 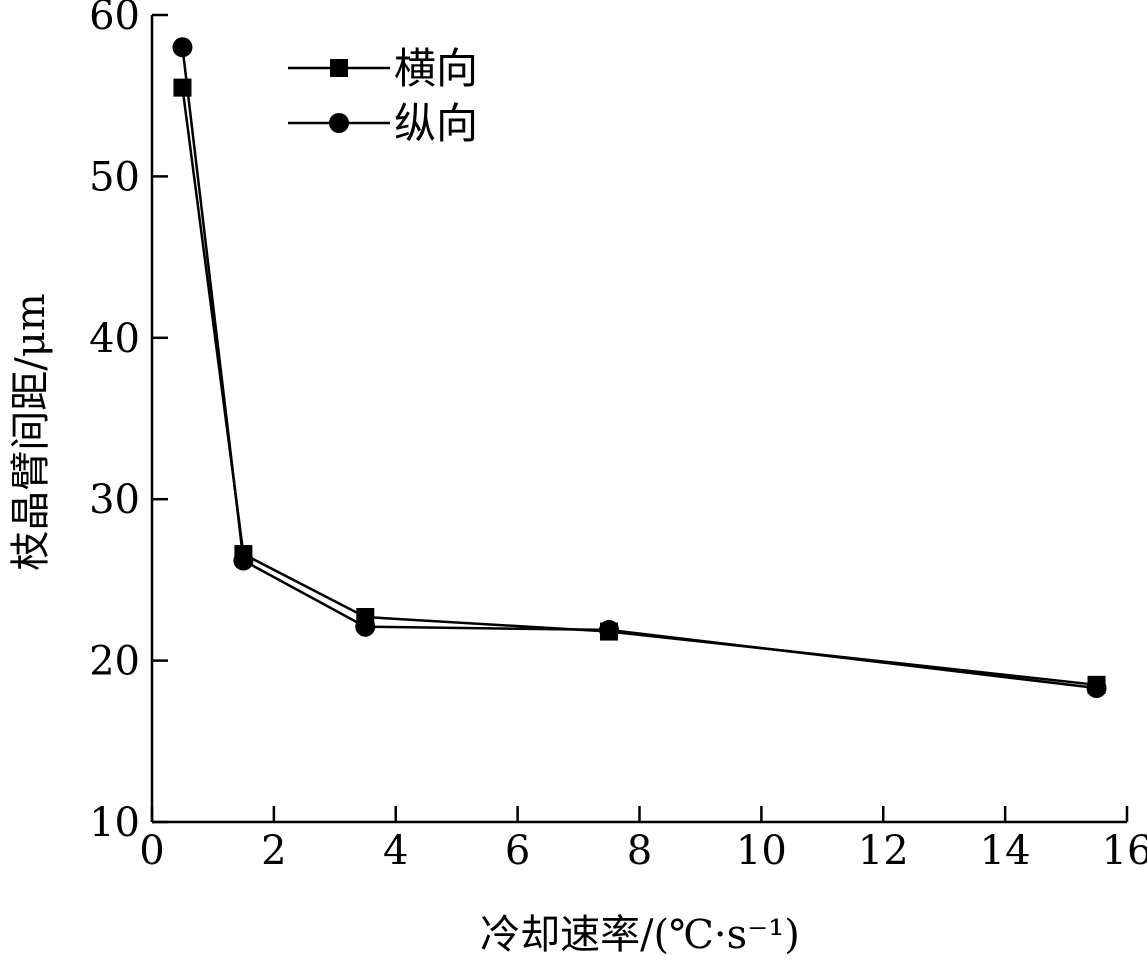 I want to click on y-tick-label: 20, so click(x=114, y=662).